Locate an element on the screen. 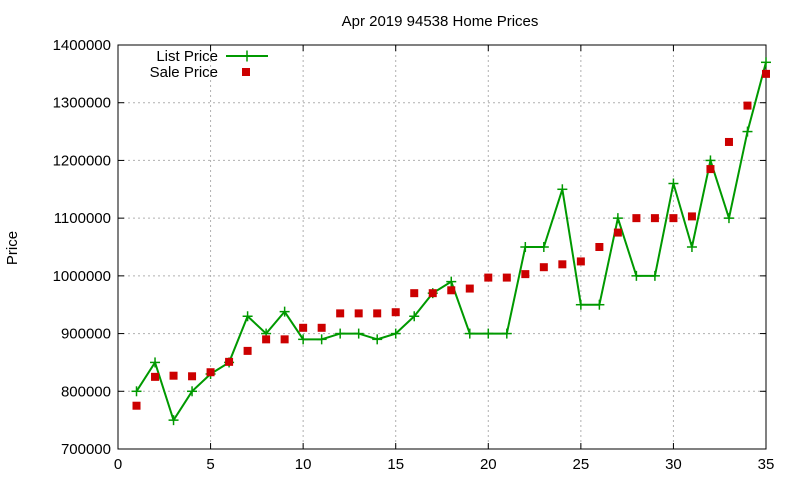 This screenshot has height=480, width=800. x-tick-label: 30 is located at coordinates (673, 464).